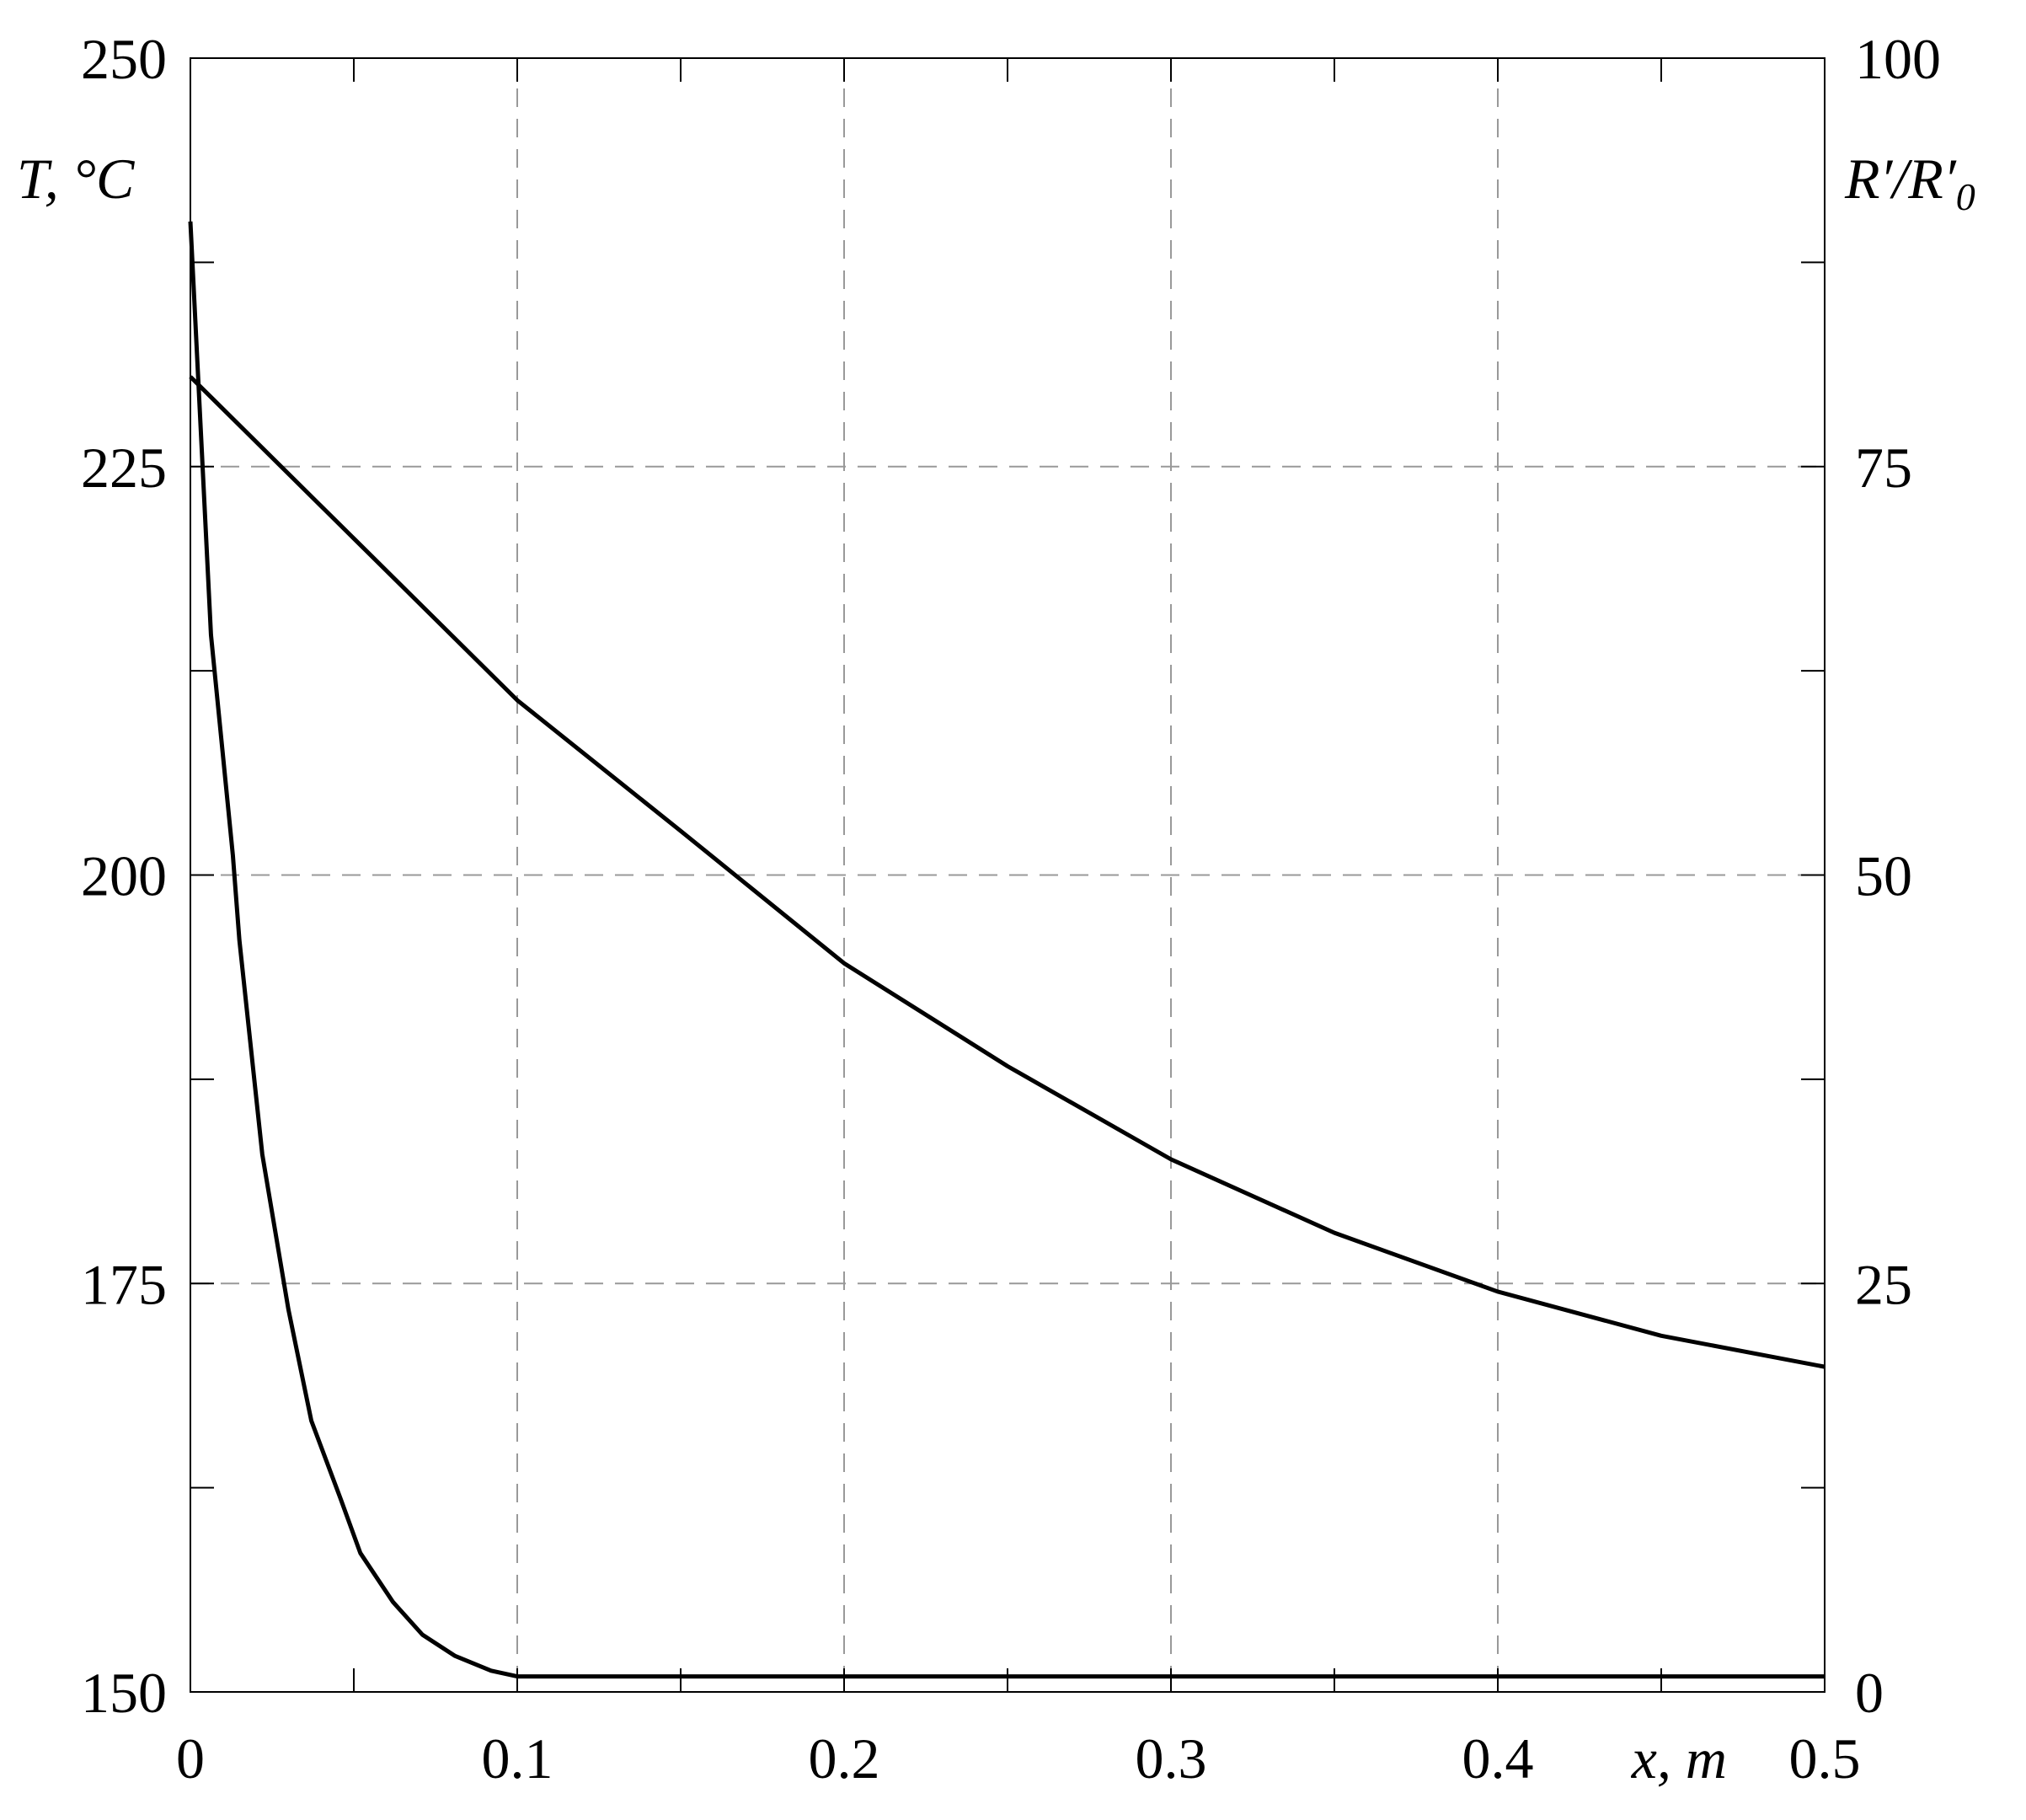  Describe the element at coordinates (1498, 1758) in the screenshot. I see `x-tick-label: 0.4` at that location.